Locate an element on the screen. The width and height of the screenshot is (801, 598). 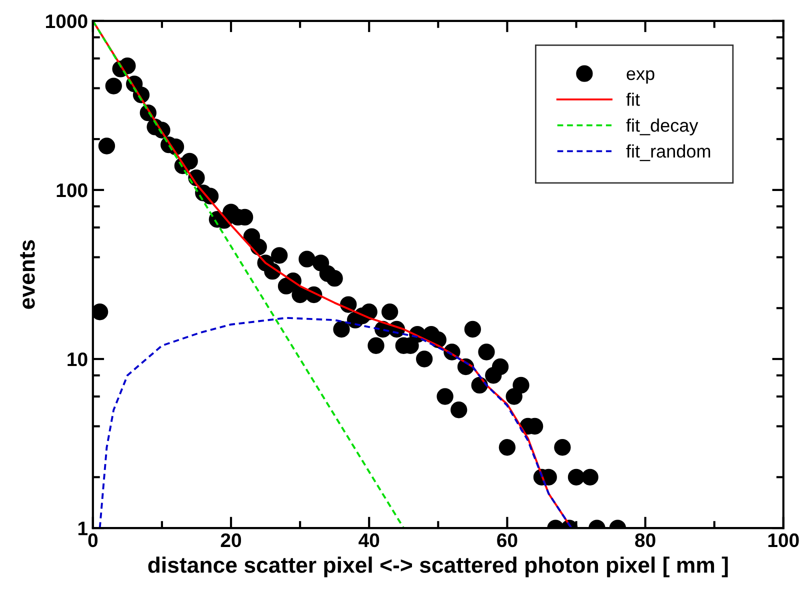
x-tick-label: 40 is located at coordinates (369, 540).